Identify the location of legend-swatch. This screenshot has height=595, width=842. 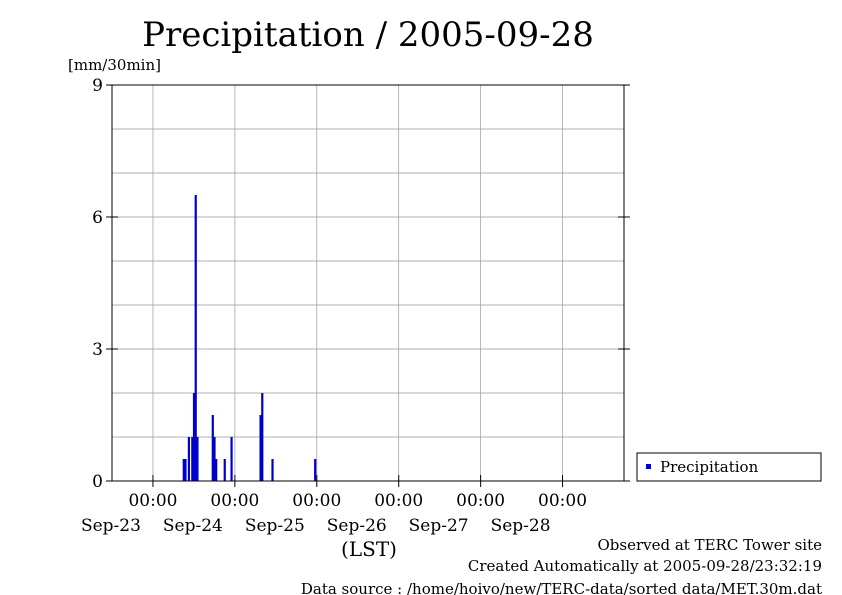
(648, 466).